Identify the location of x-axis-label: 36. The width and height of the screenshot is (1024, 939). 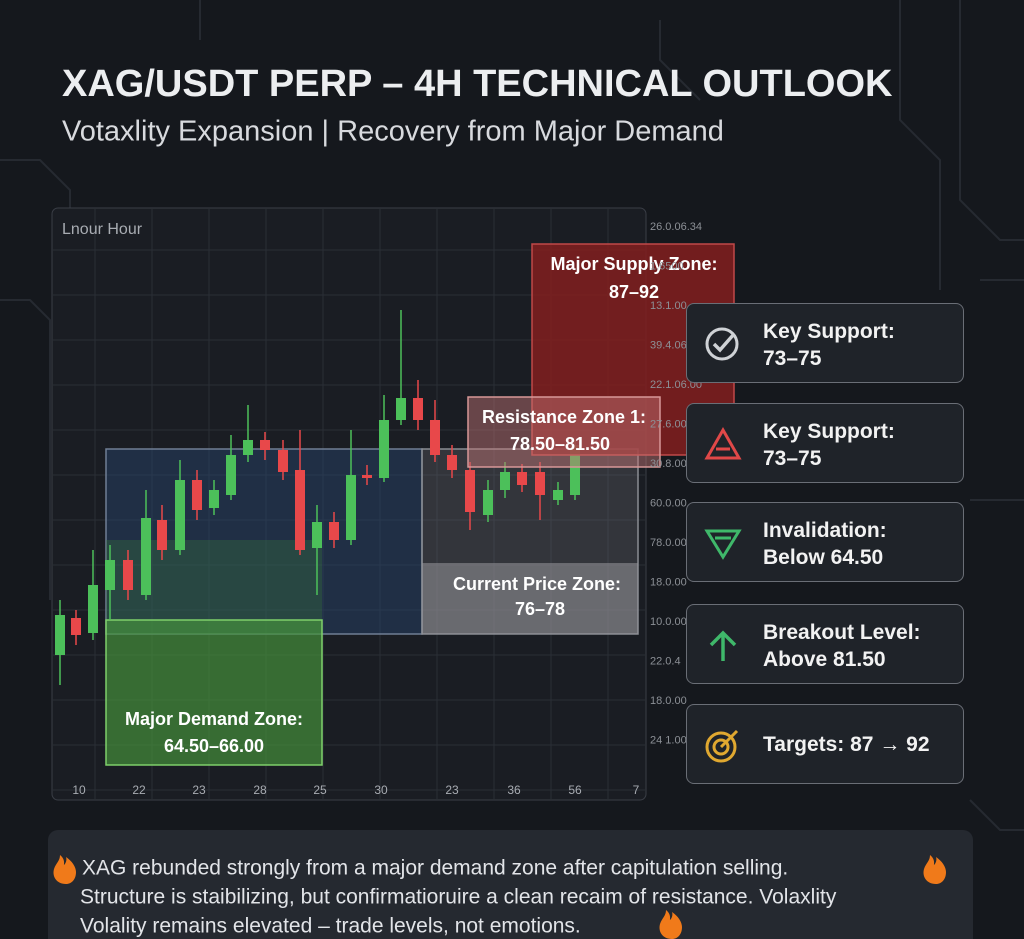
(514, 790).